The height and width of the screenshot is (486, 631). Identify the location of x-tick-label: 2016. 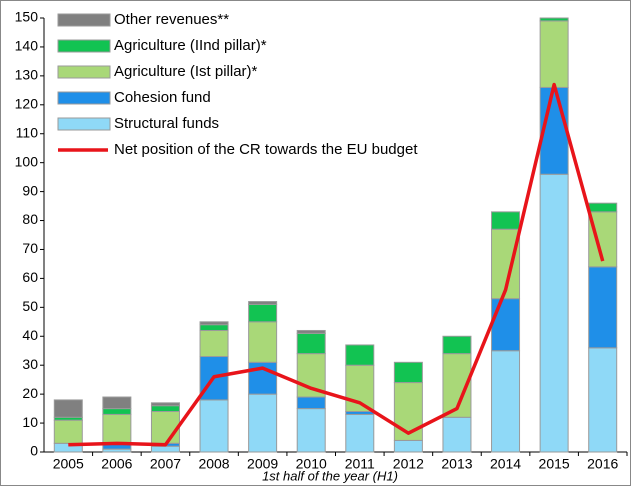
(602, 464).